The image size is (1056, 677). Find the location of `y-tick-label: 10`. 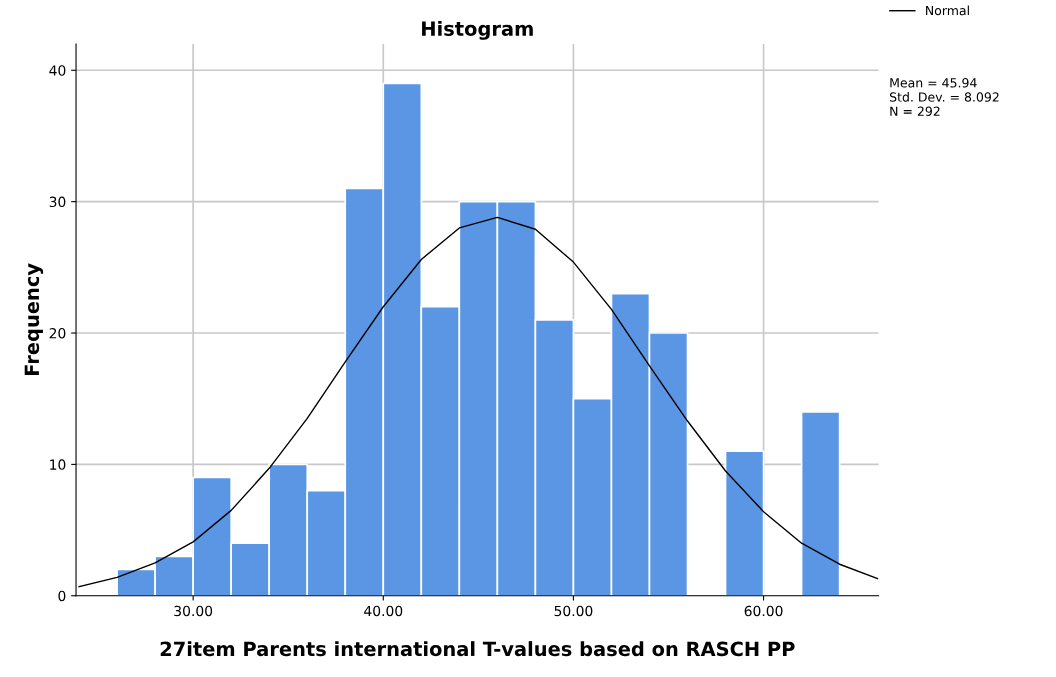

y-tick-label: 10 is located at coordinates (58, 464).